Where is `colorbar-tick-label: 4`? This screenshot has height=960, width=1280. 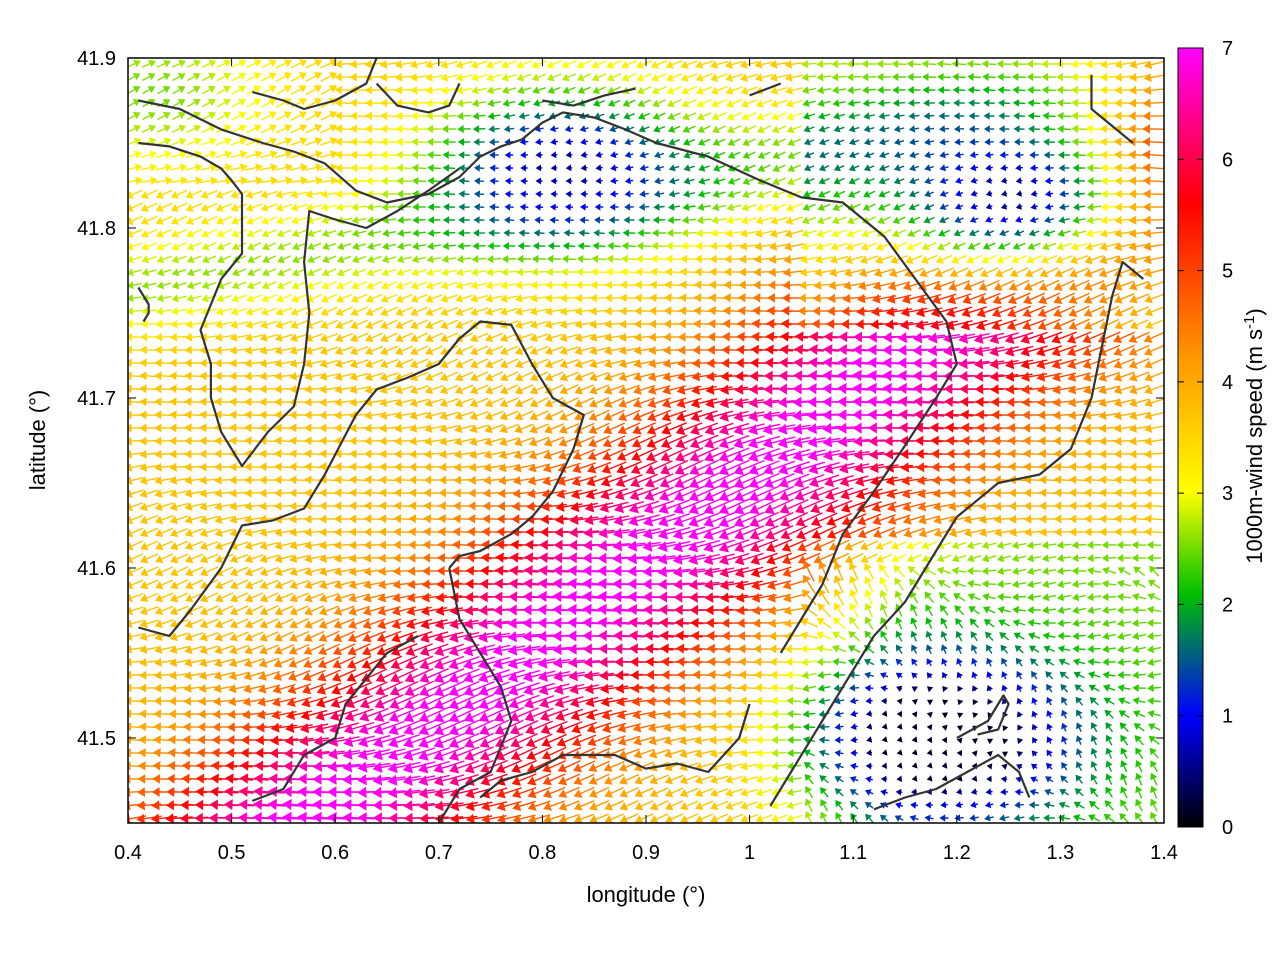
colorbar-tick-label: 4 is located at coordinates (1227, 383).